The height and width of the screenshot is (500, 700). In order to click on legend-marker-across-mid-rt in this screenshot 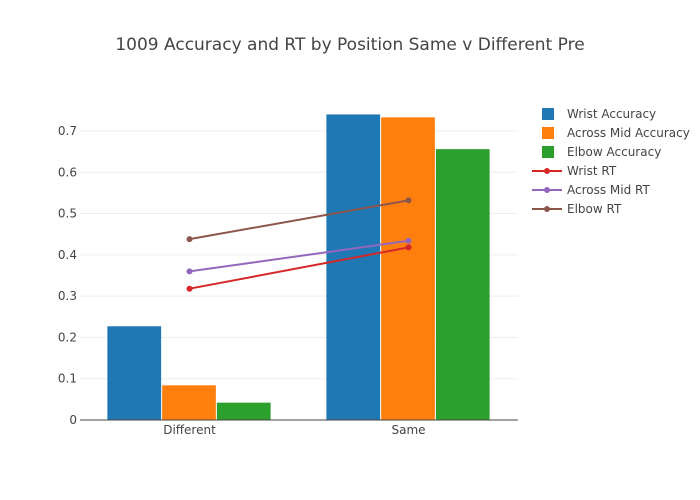, I will do `click(547, 190)`.